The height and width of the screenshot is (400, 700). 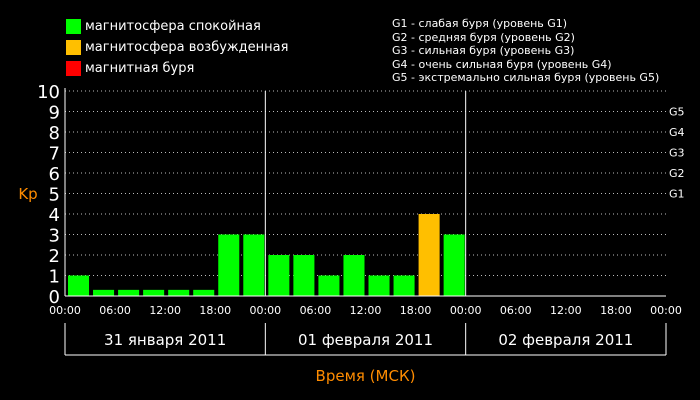 I want to click on legend-item-excited: магнитосфера возбужденная, so click(x=177, y=47).